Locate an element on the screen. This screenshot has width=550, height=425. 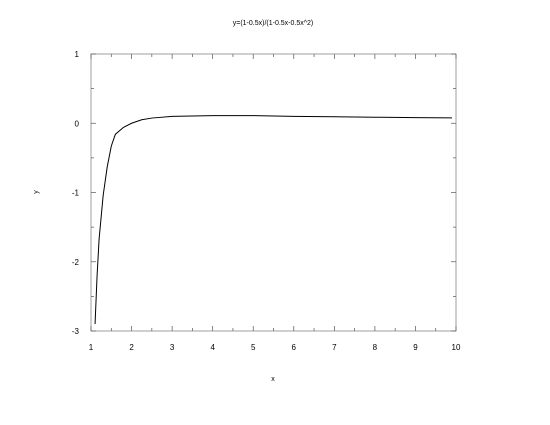
y-tick-label: -3 is located at coordinates (76, 331).